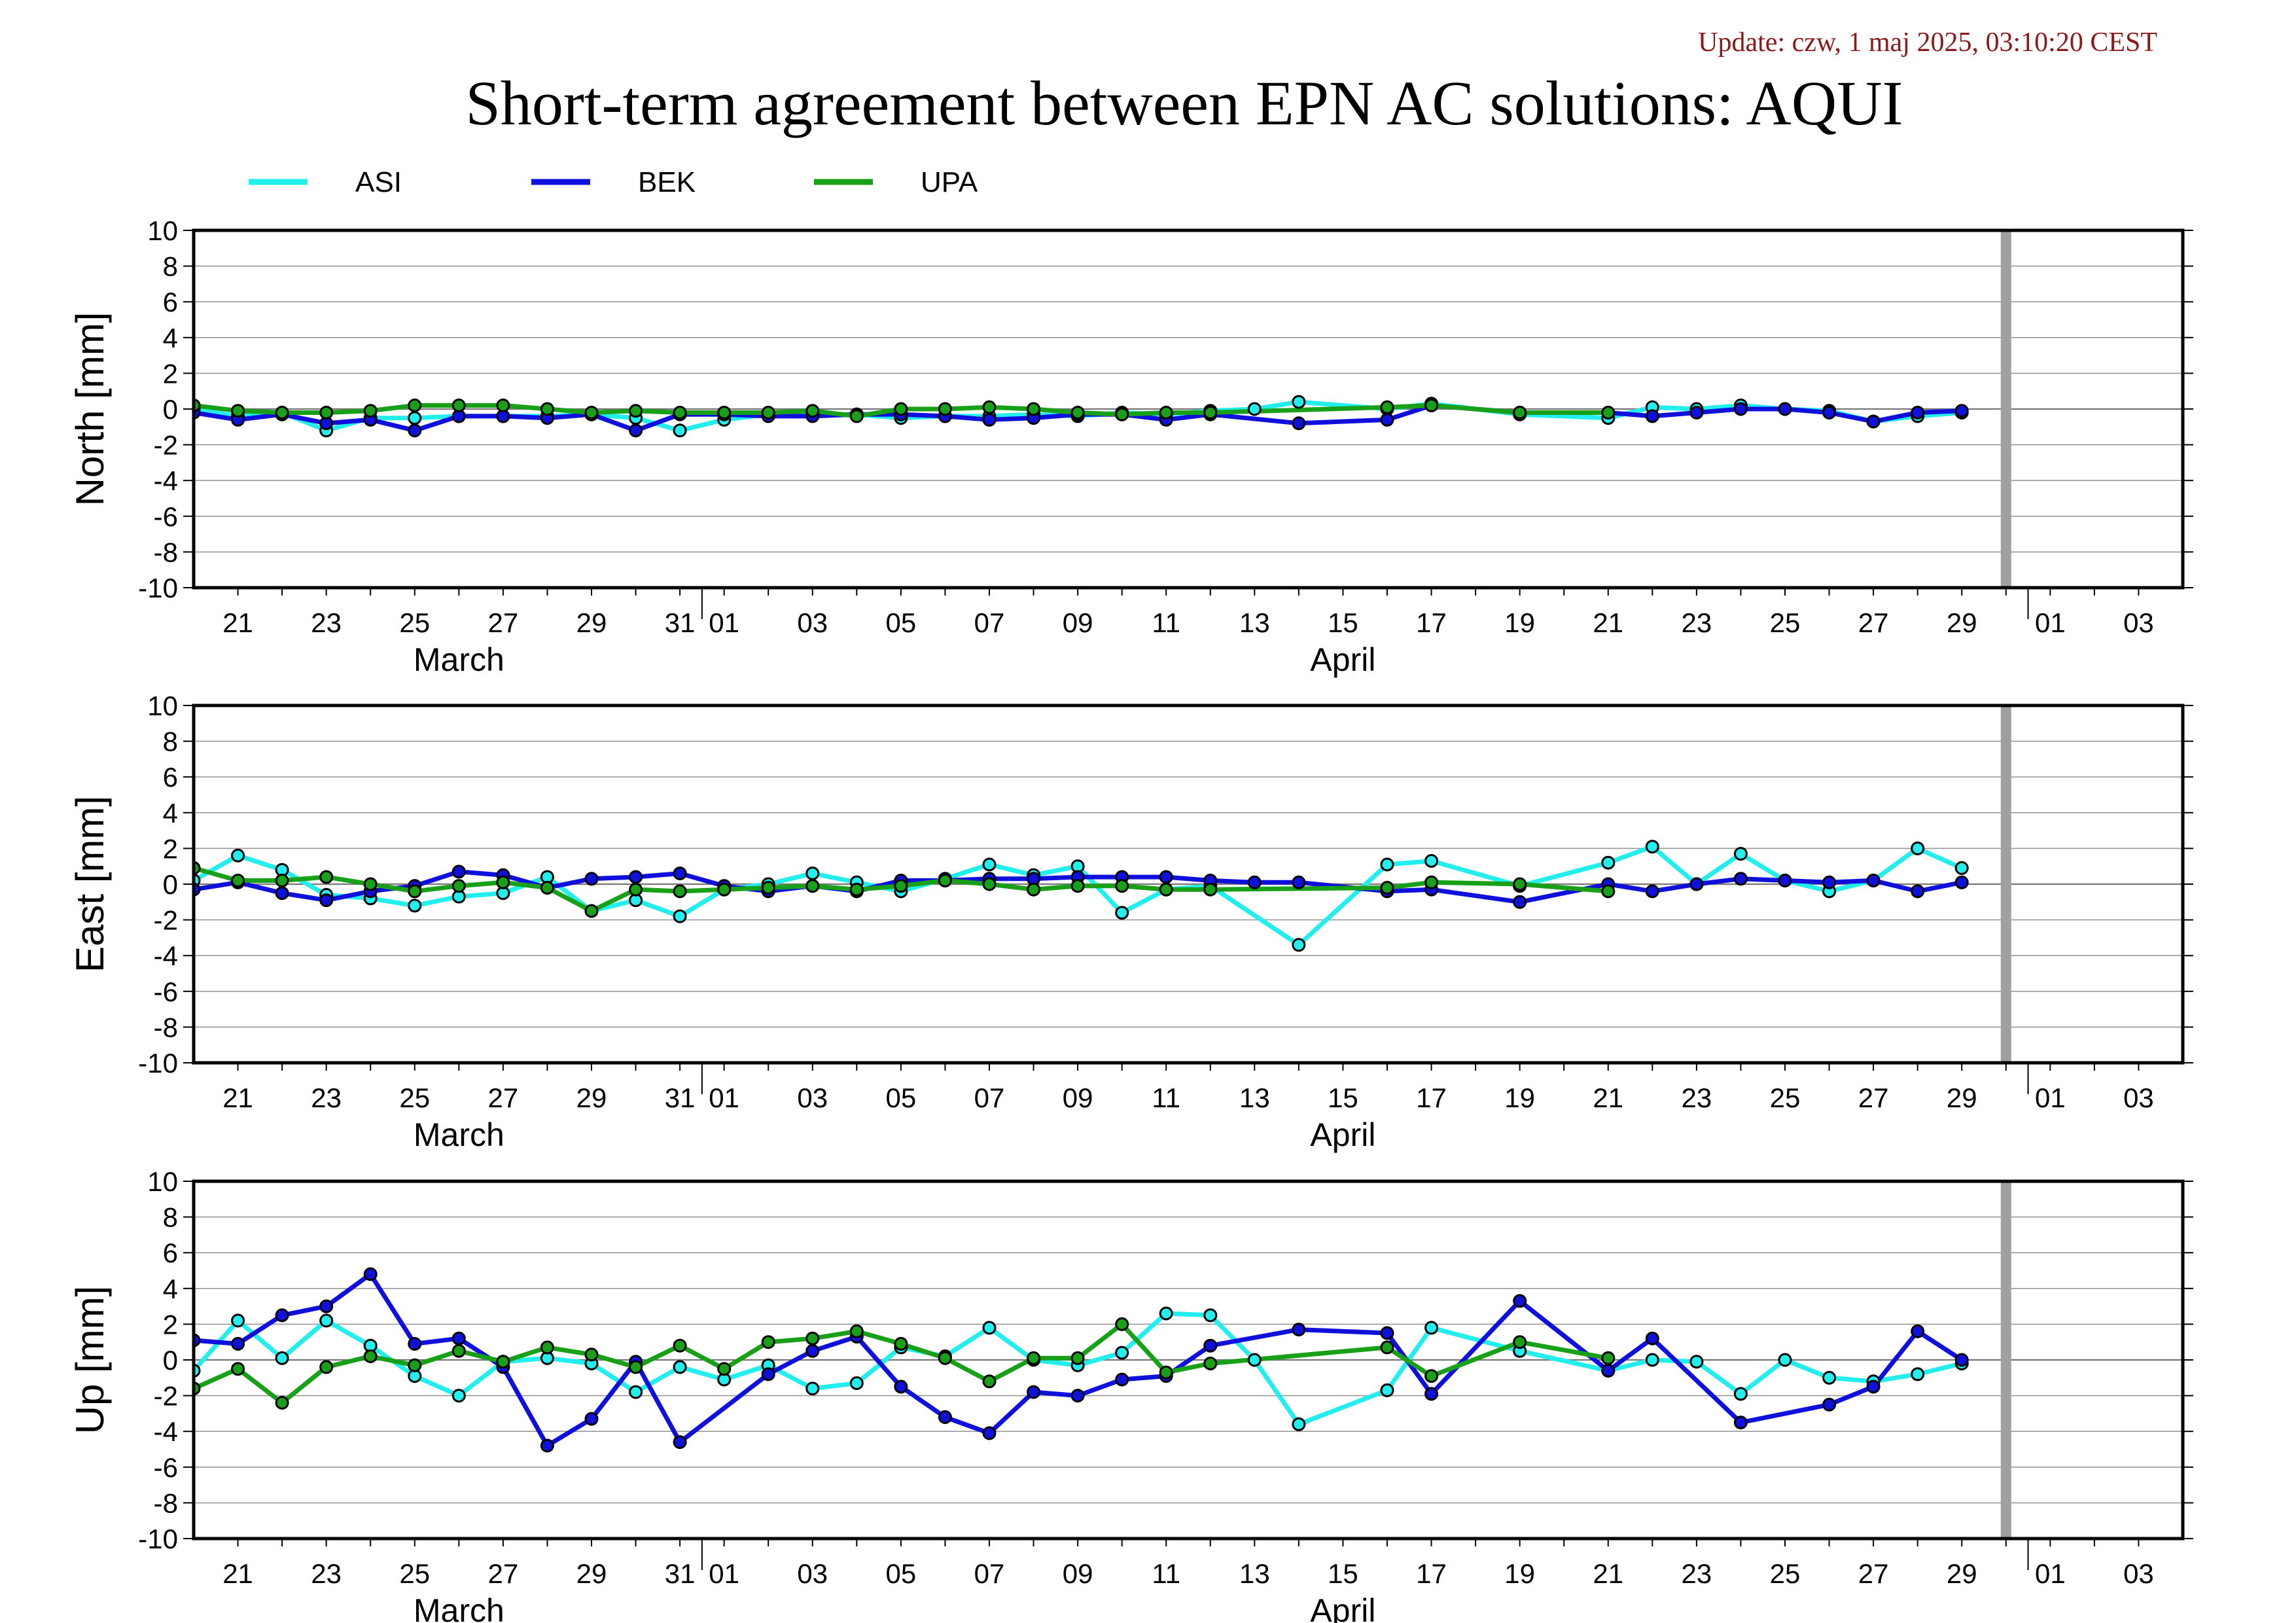 The image size is (2296, 1623). What do you see at coordinates (1343, 1607) in the screenshot?
I see `month-label: April` at bounding box center [1343, 1607].